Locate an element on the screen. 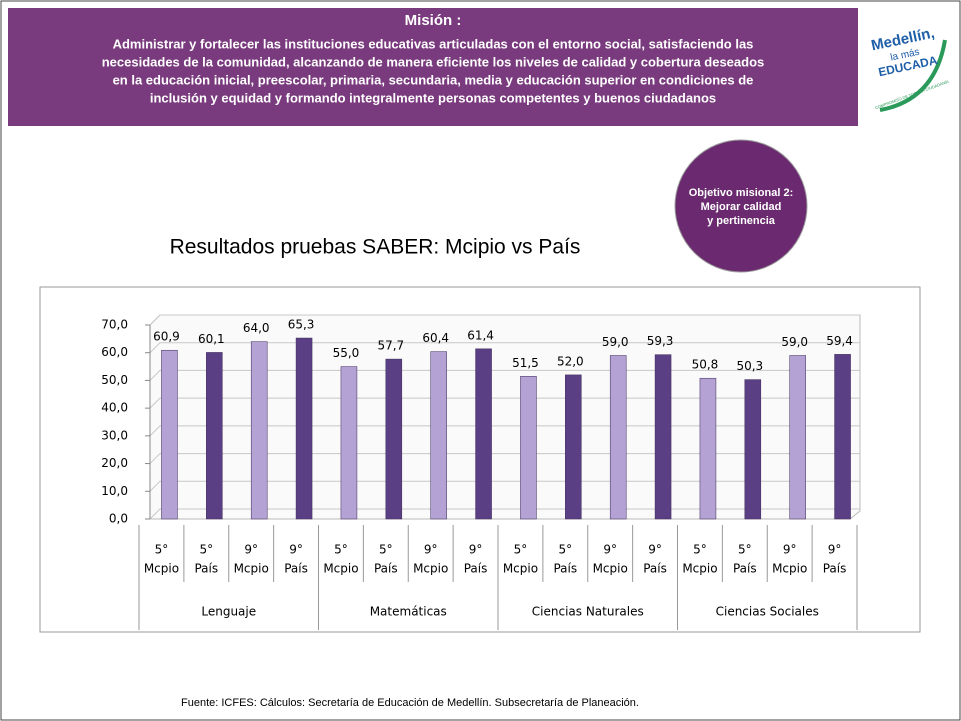 The width and height of the screenshot is (961, 721). y-tick-label: 0,0 is located at coordinates (118, 519).